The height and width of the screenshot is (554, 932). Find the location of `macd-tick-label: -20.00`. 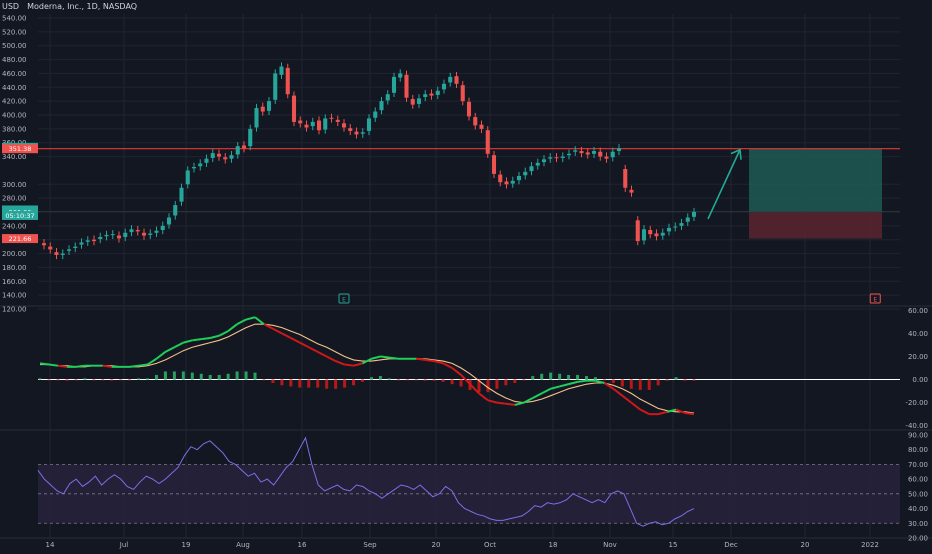

macd-tick-label: -20.00 is located at coordinates (916, 403).